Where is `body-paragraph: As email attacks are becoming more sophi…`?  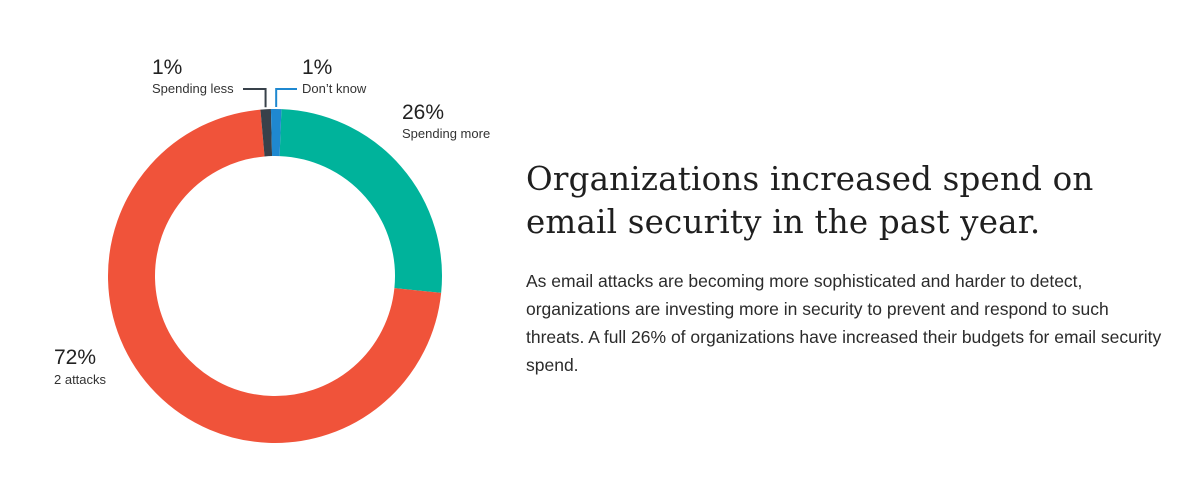
body-paragraph: As email attacks are becoming more sophi… is located at coordinates (844, 323).